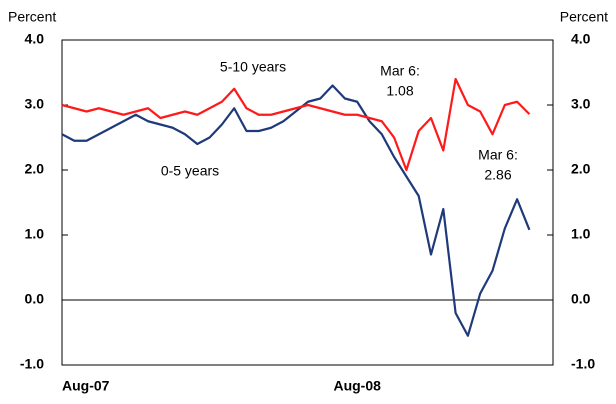 Image resolution: width=616 pixels, height=404 pixels. What do you see at coordinates (253, 67) in the screenshot?
I see `series-label: 5-10 years` at bounding box center [253, 67].